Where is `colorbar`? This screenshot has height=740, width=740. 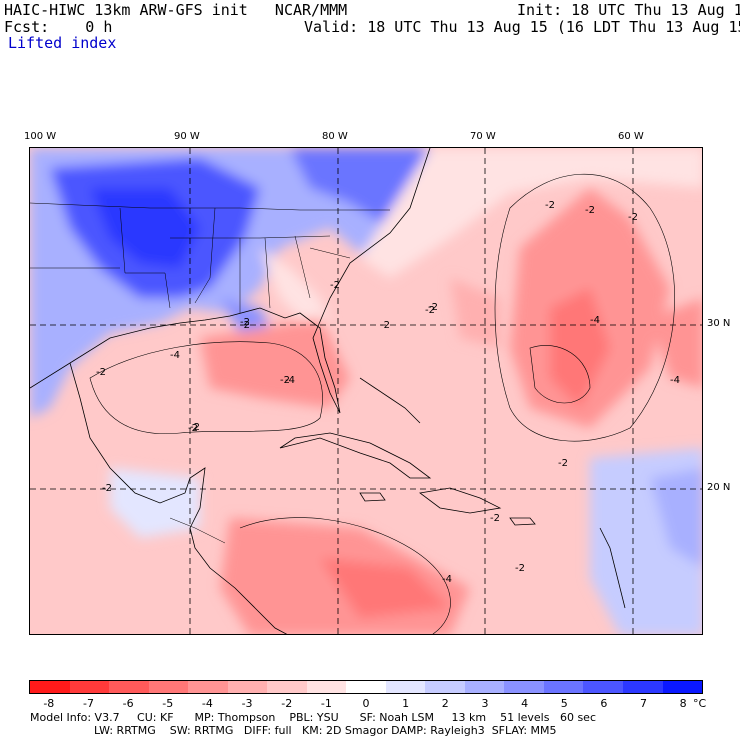 colorbar is located at coordinates (366, 687).